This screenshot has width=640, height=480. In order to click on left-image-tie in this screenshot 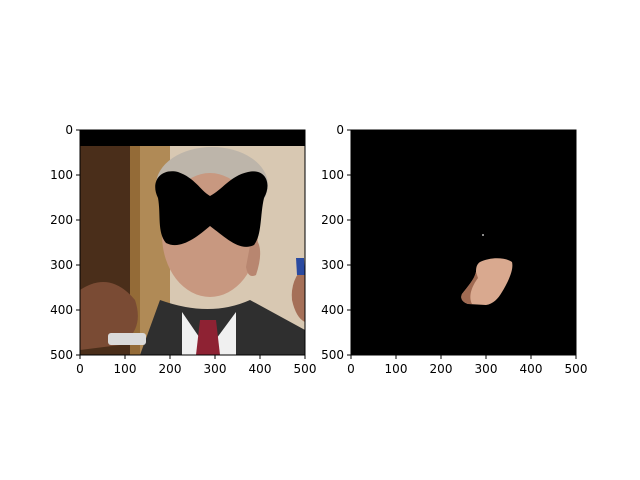, I will do `click(208, 337)`.